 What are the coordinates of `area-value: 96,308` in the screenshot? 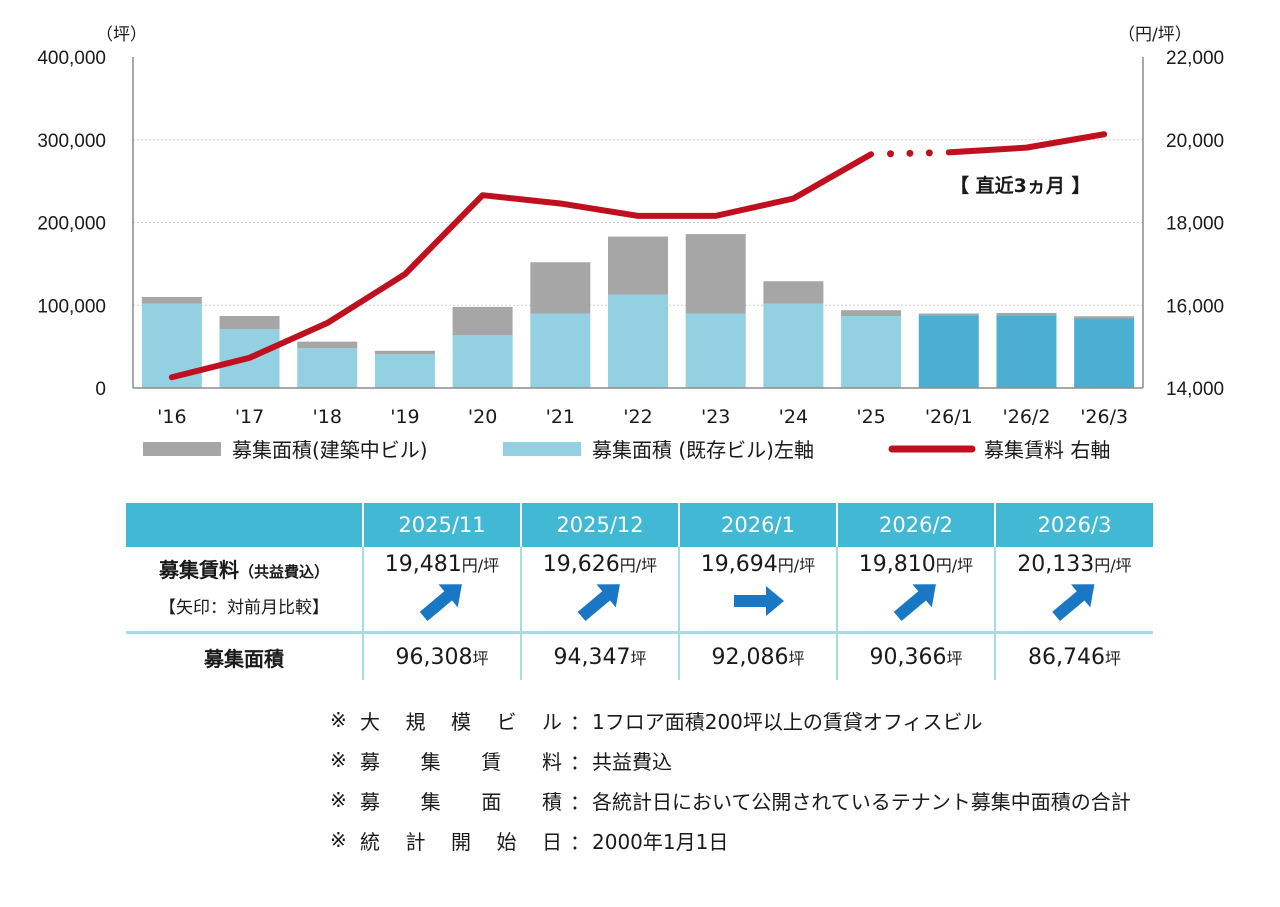 It's located at (434, 657).